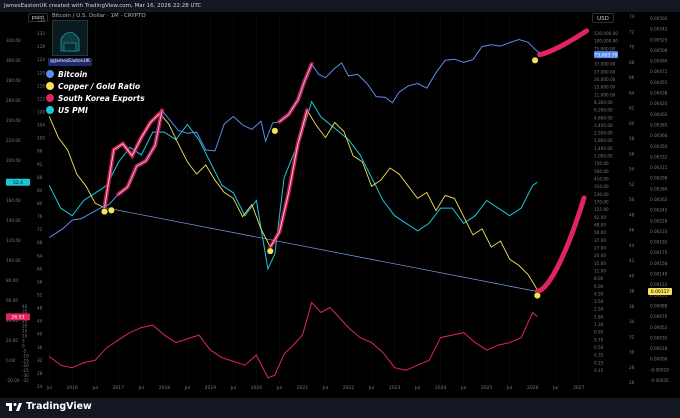 The image size is (680, 418). What do you see at coordinates (659, 199) in the screenshot?
I see `right-axis-3-tick: 0.00262` at bounding box center [659, 199].